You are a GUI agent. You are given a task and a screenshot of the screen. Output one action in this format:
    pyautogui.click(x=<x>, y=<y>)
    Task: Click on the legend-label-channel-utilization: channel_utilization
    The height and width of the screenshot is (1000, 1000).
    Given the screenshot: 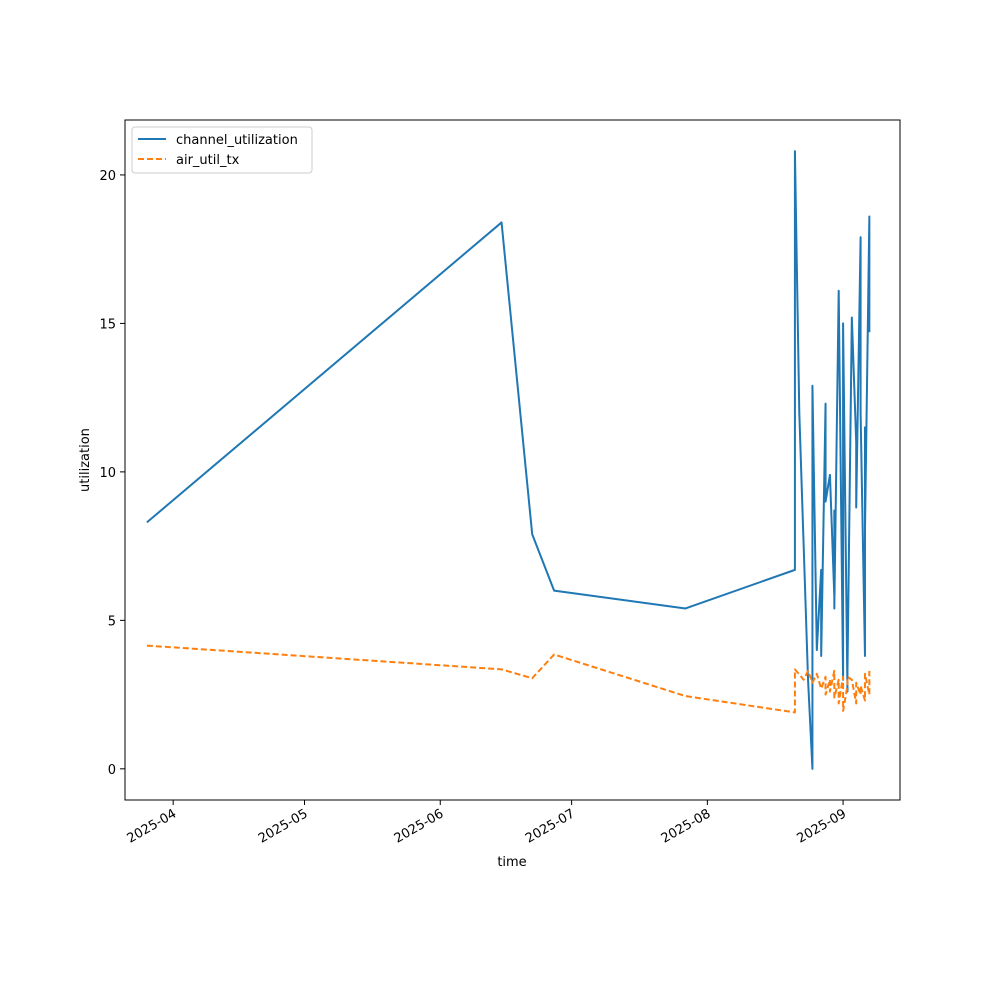 What is the action you would take?
    pyautogui.click(x=237, y=140)
    